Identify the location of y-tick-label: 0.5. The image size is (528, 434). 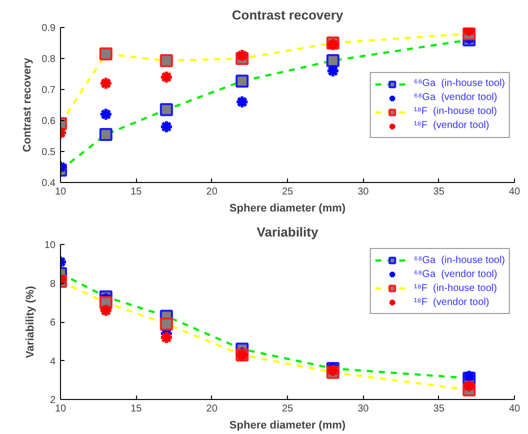
(49, 152).